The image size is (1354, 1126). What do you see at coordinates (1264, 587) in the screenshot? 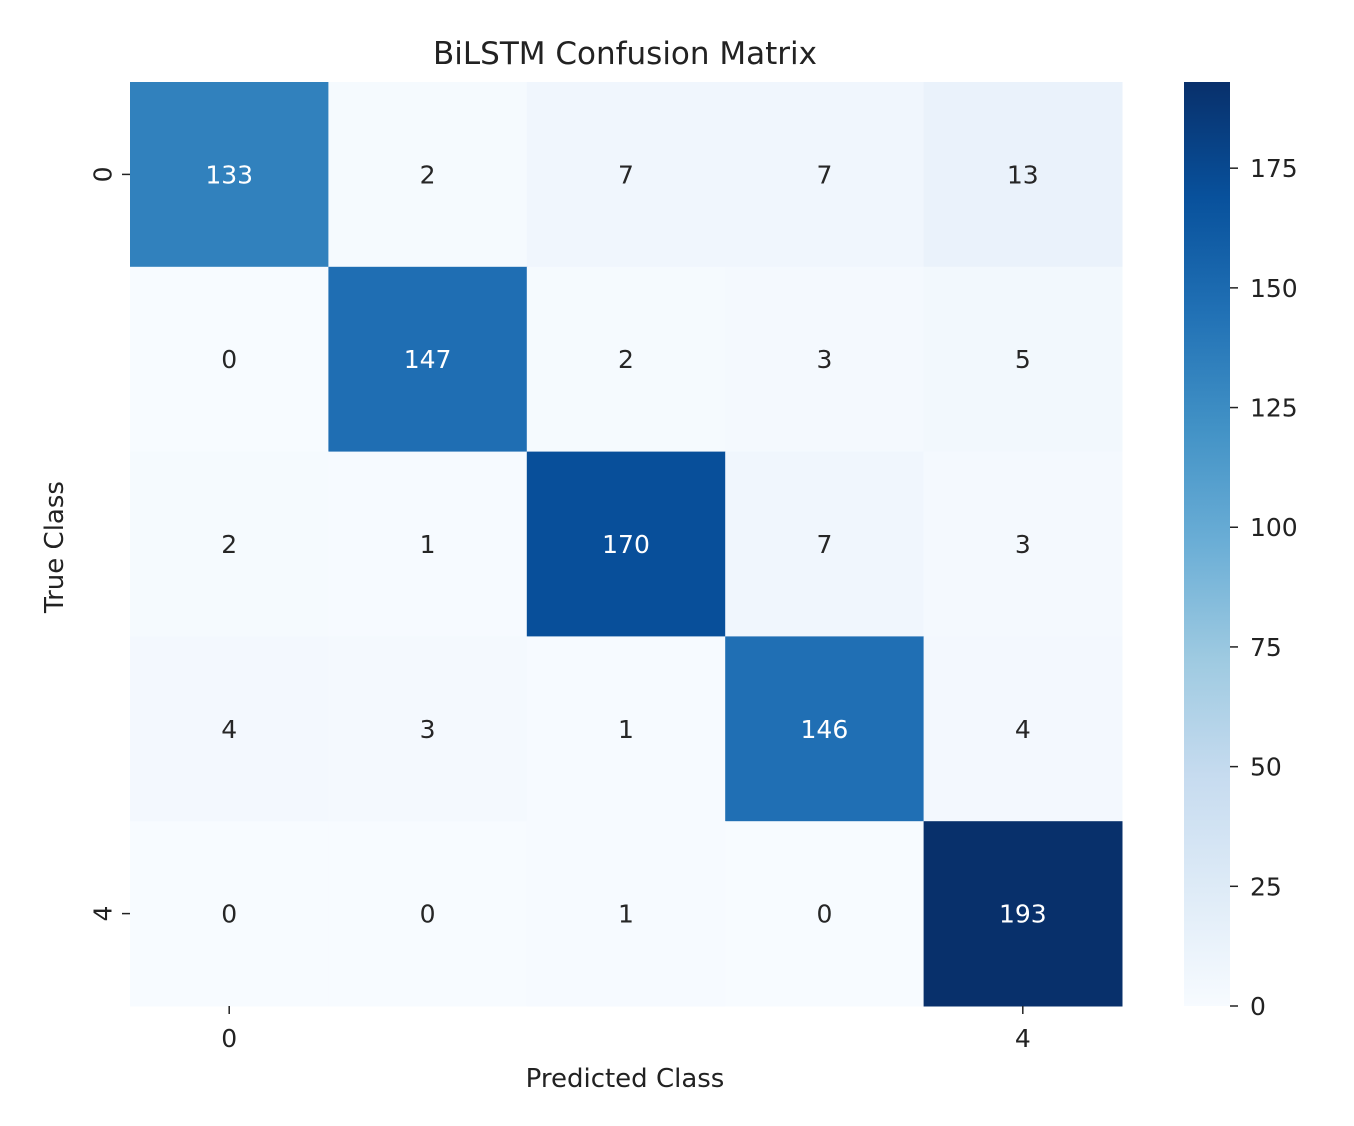
I see `colorbar-ticks: 0 25 50 75 100 125 150 175` at bounding box center [1264, 587].